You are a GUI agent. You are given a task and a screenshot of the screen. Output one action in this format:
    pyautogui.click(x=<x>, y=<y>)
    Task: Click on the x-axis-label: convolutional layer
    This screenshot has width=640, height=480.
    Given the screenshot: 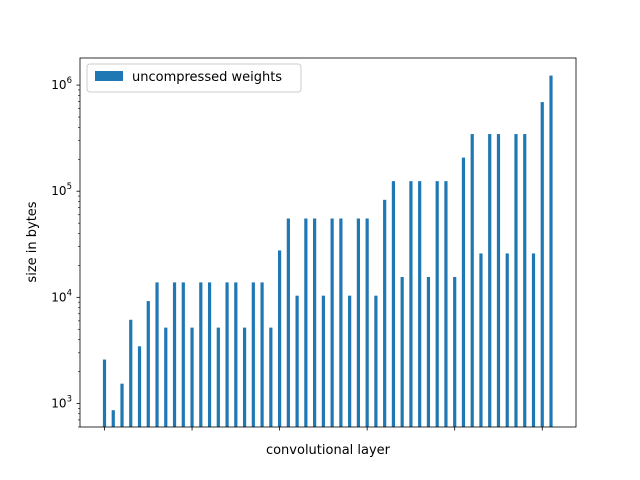 What is the action you would take?
    pyautogui.click(x=328, y=450)
    